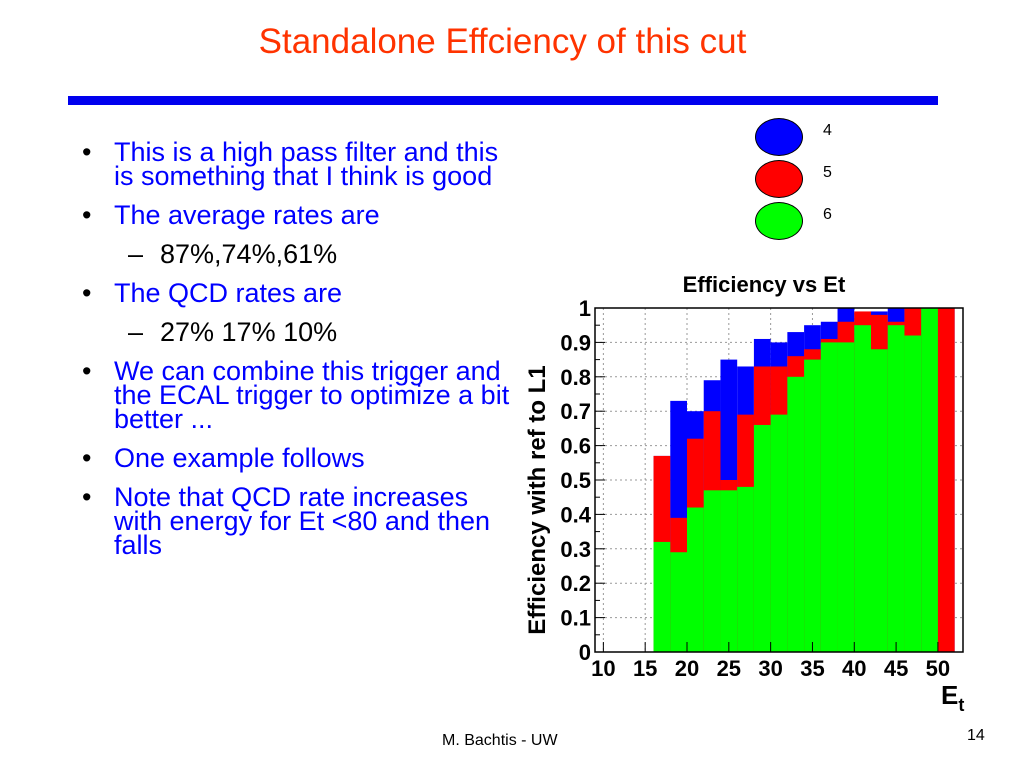 The width and height of the screenshot is (1023, 767). Describe the element at coordinates (239, 458) in the screenshot. I see `bullet-text: One example follows` at that location.